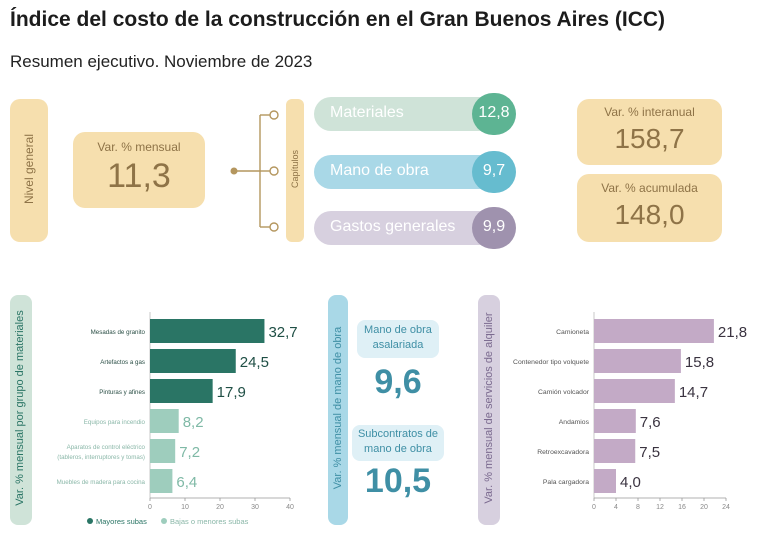 This screenshot has height=543, width=760. I want to click on materiales-category-label: Mesadas de granito, so click(118, 332).